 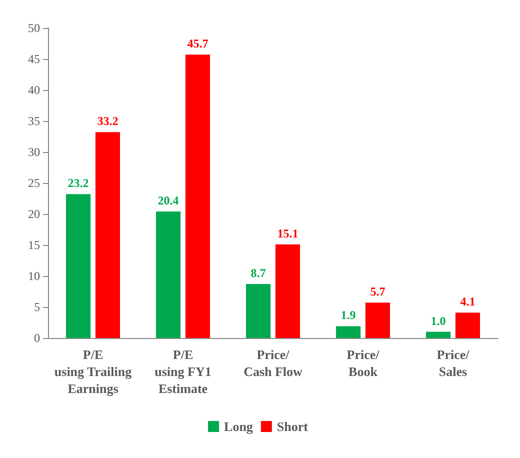 What do you see at coordinates (37, 307) in the screenshot?
I see `y-tick-label: 5` at bounding box center [37, 307].